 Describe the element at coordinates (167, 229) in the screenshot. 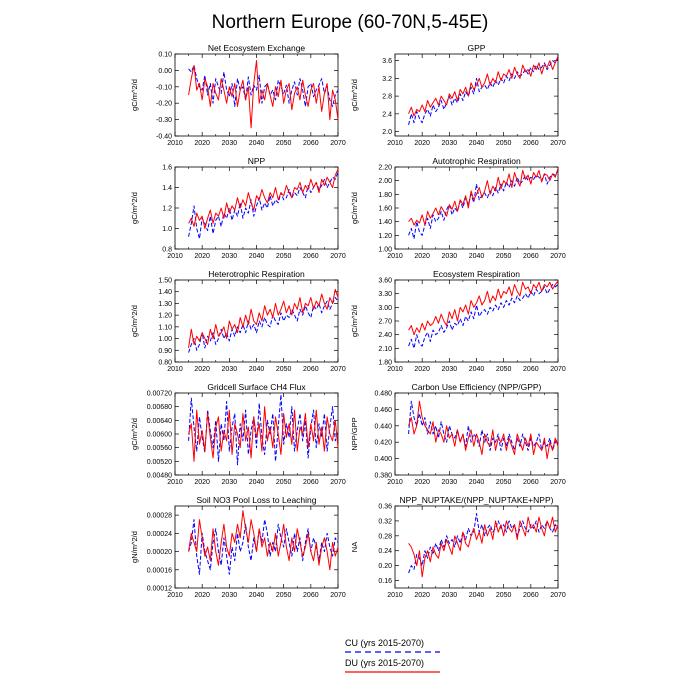

I see `y-tick-label: 1.0` at that location.